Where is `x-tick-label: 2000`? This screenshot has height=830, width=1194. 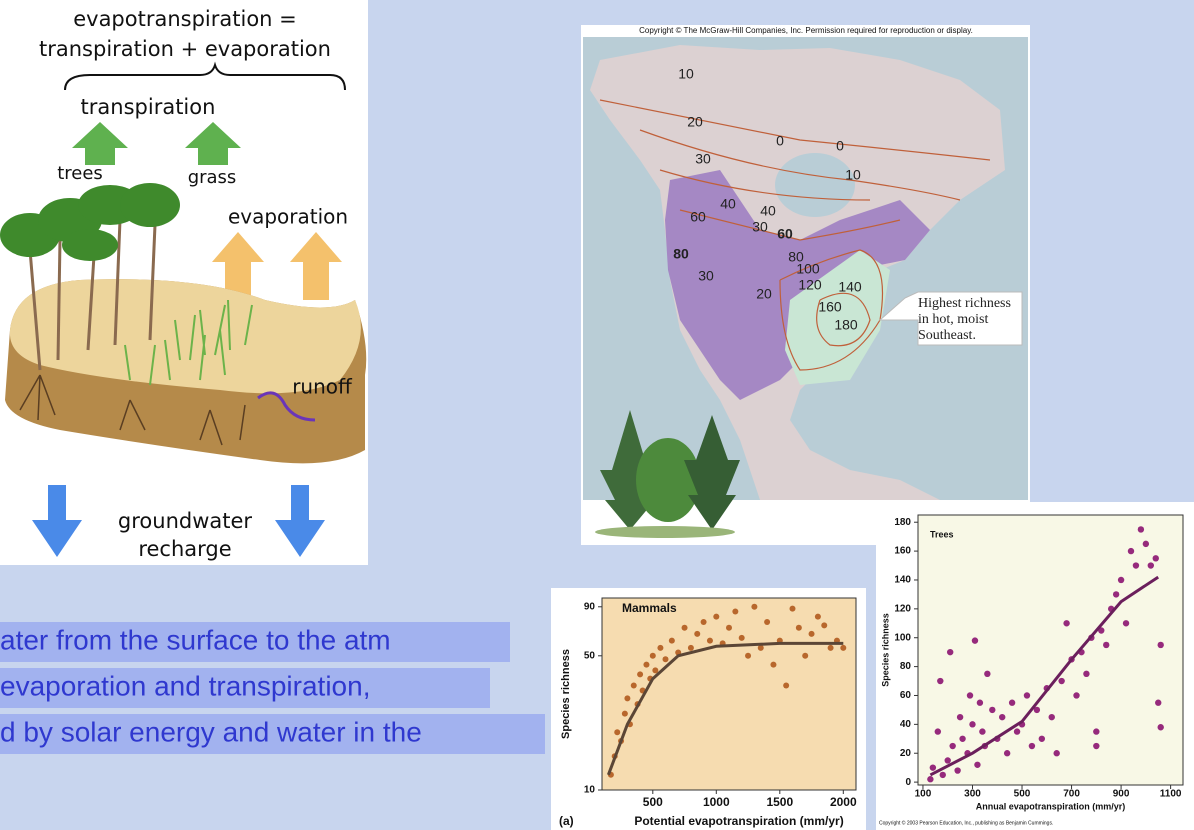 x-tick-label: 2000 is located at coordinates (843, 802).